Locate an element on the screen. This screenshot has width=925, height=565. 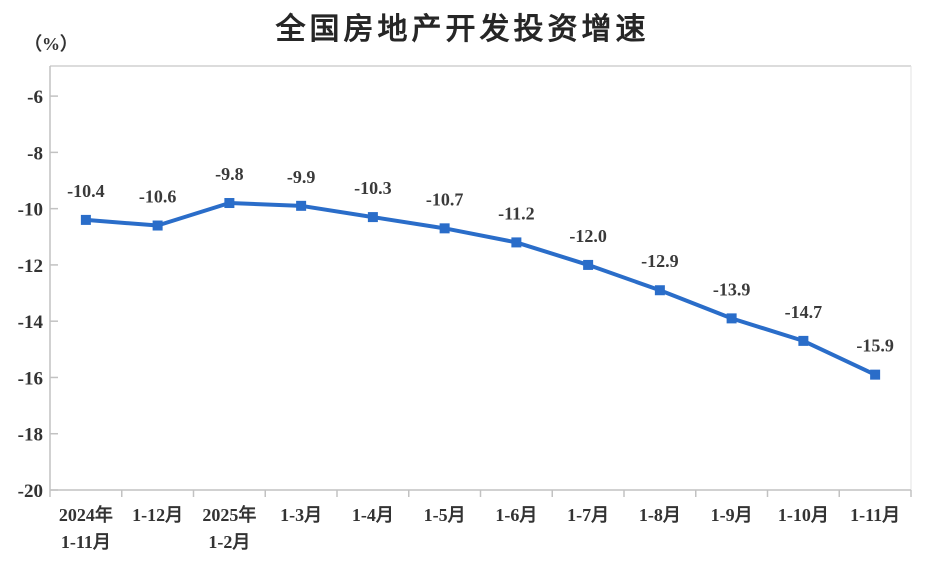
y-axis-unit-label: （%） is located at coordinates (51, 44).